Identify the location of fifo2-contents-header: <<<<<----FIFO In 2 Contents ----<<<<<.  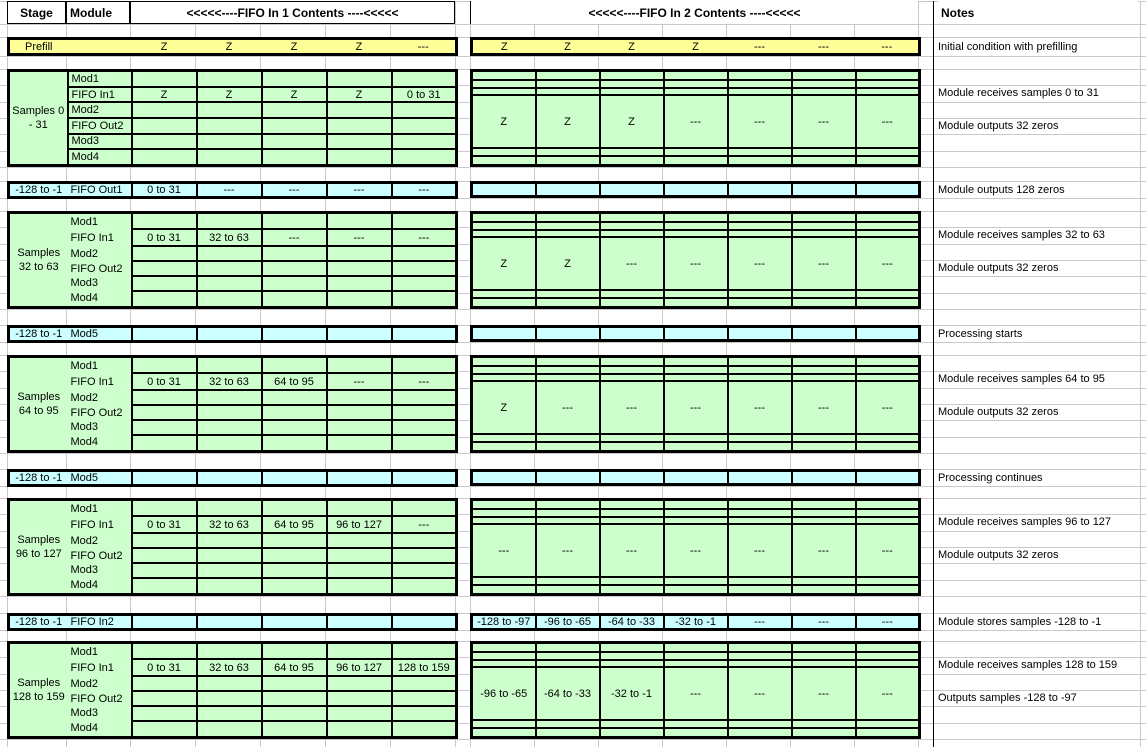
(694, 12).